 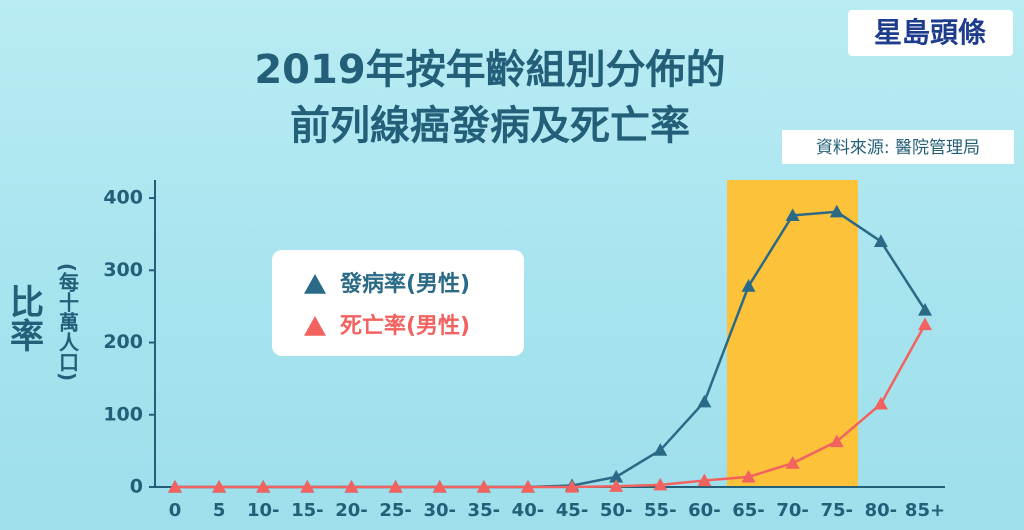 I want to click on logo: 星島頭條, so click(x=930, y=32).